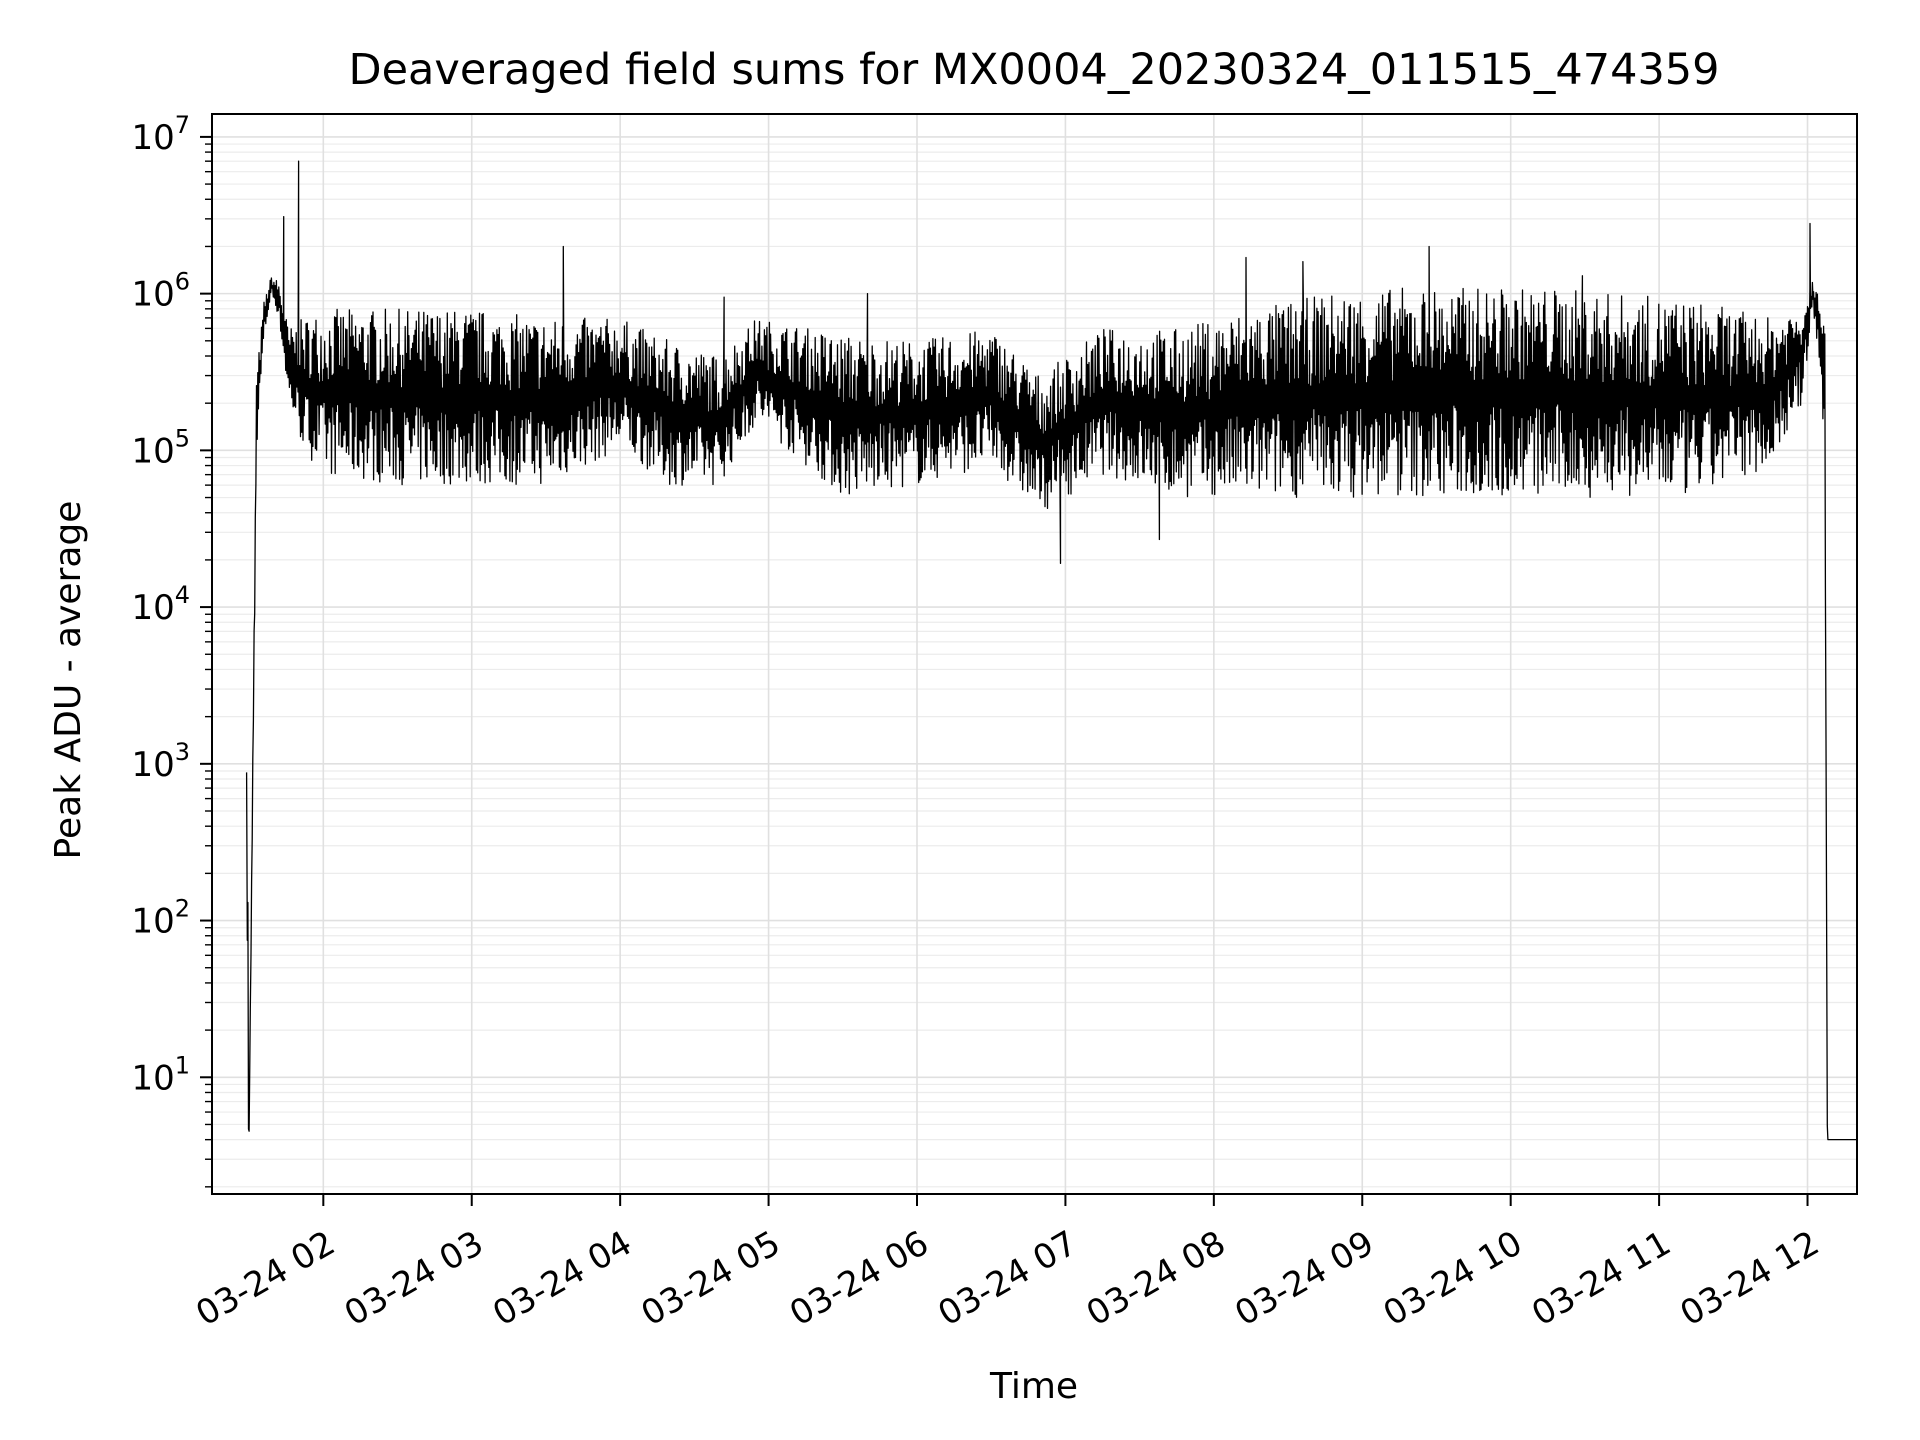  Describe the element at coordinates (160, 134) in the screenshot. I see `y-tick-label: 10⁷` at that location.